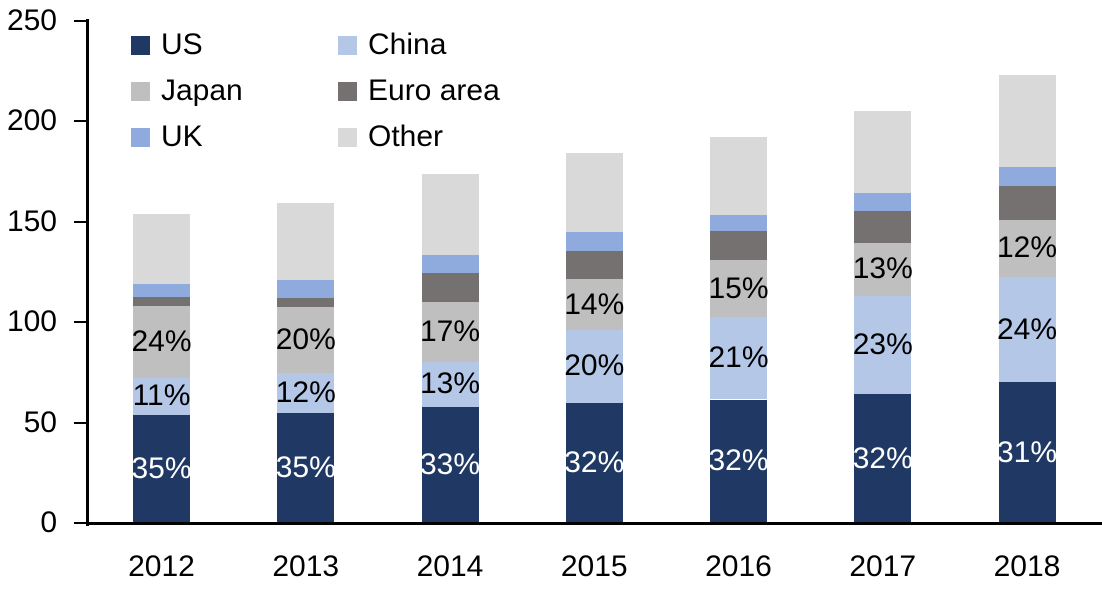  I want to click on segment-label-china-2014: 13%, so click(450, 384).